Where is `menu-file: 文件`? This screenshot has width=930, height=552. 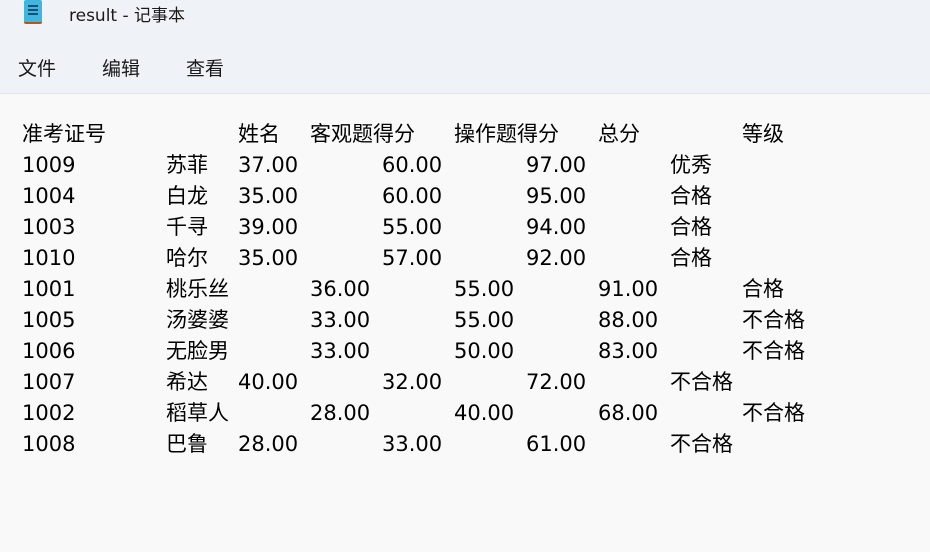
menu-file: 文件 is located at coordinates (37, 69).